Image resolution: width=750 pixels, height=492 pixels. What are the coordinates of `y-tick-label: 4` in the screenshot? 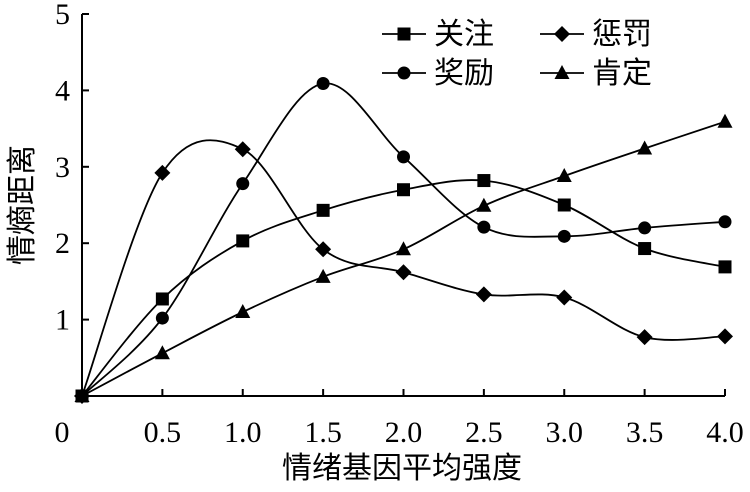 It's located at (62, 90).